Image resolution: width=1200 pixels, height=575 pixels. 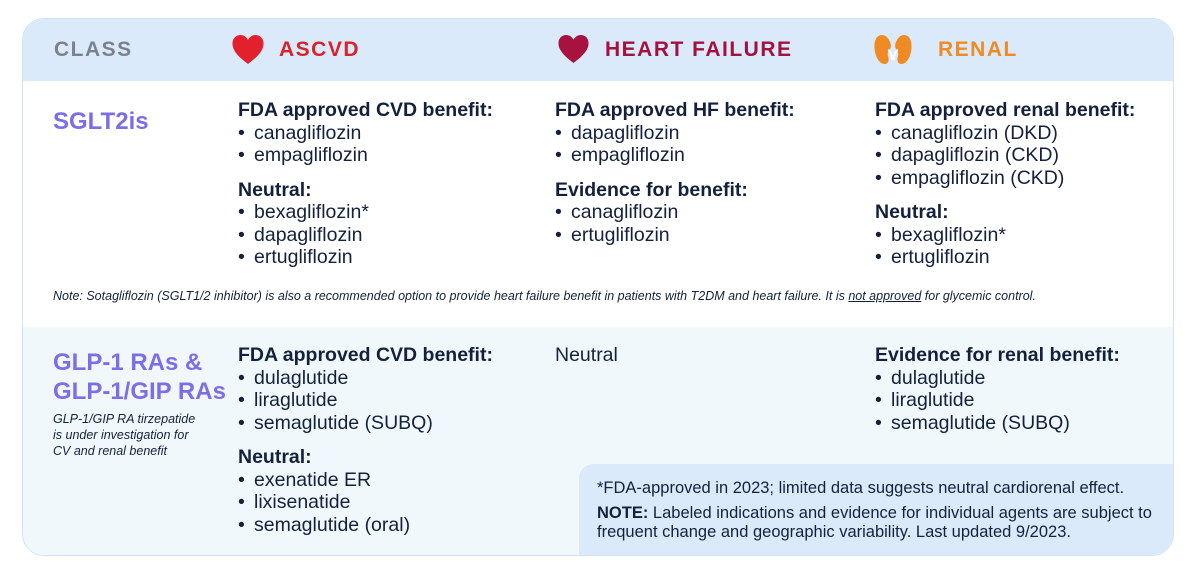 What do you see at coordinates (139, 377) in the screenshot?
I see `class-glp1: GLP-1 RAs & GLP-1/GIP RAs` at bounding box center [139, 377].